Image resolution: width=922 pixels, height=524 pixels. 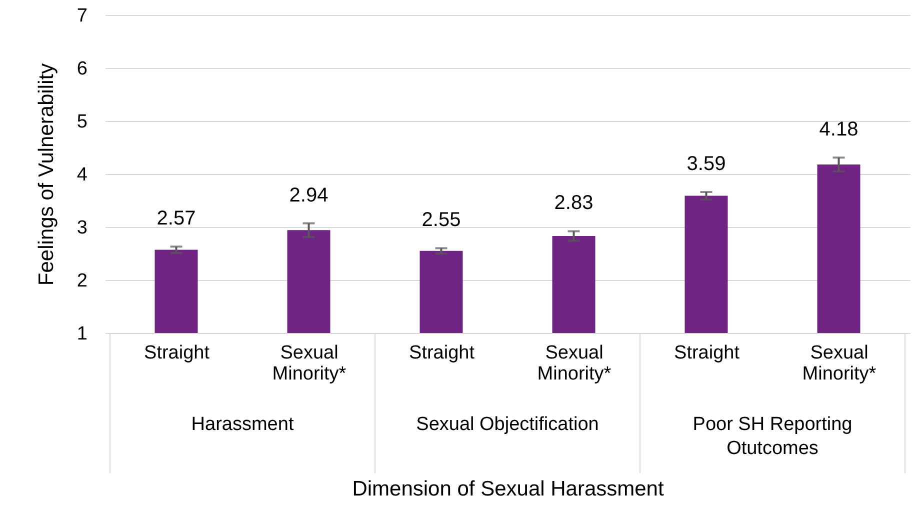 I want to click on y-tick-label: 2, so click(x=82, y=281).